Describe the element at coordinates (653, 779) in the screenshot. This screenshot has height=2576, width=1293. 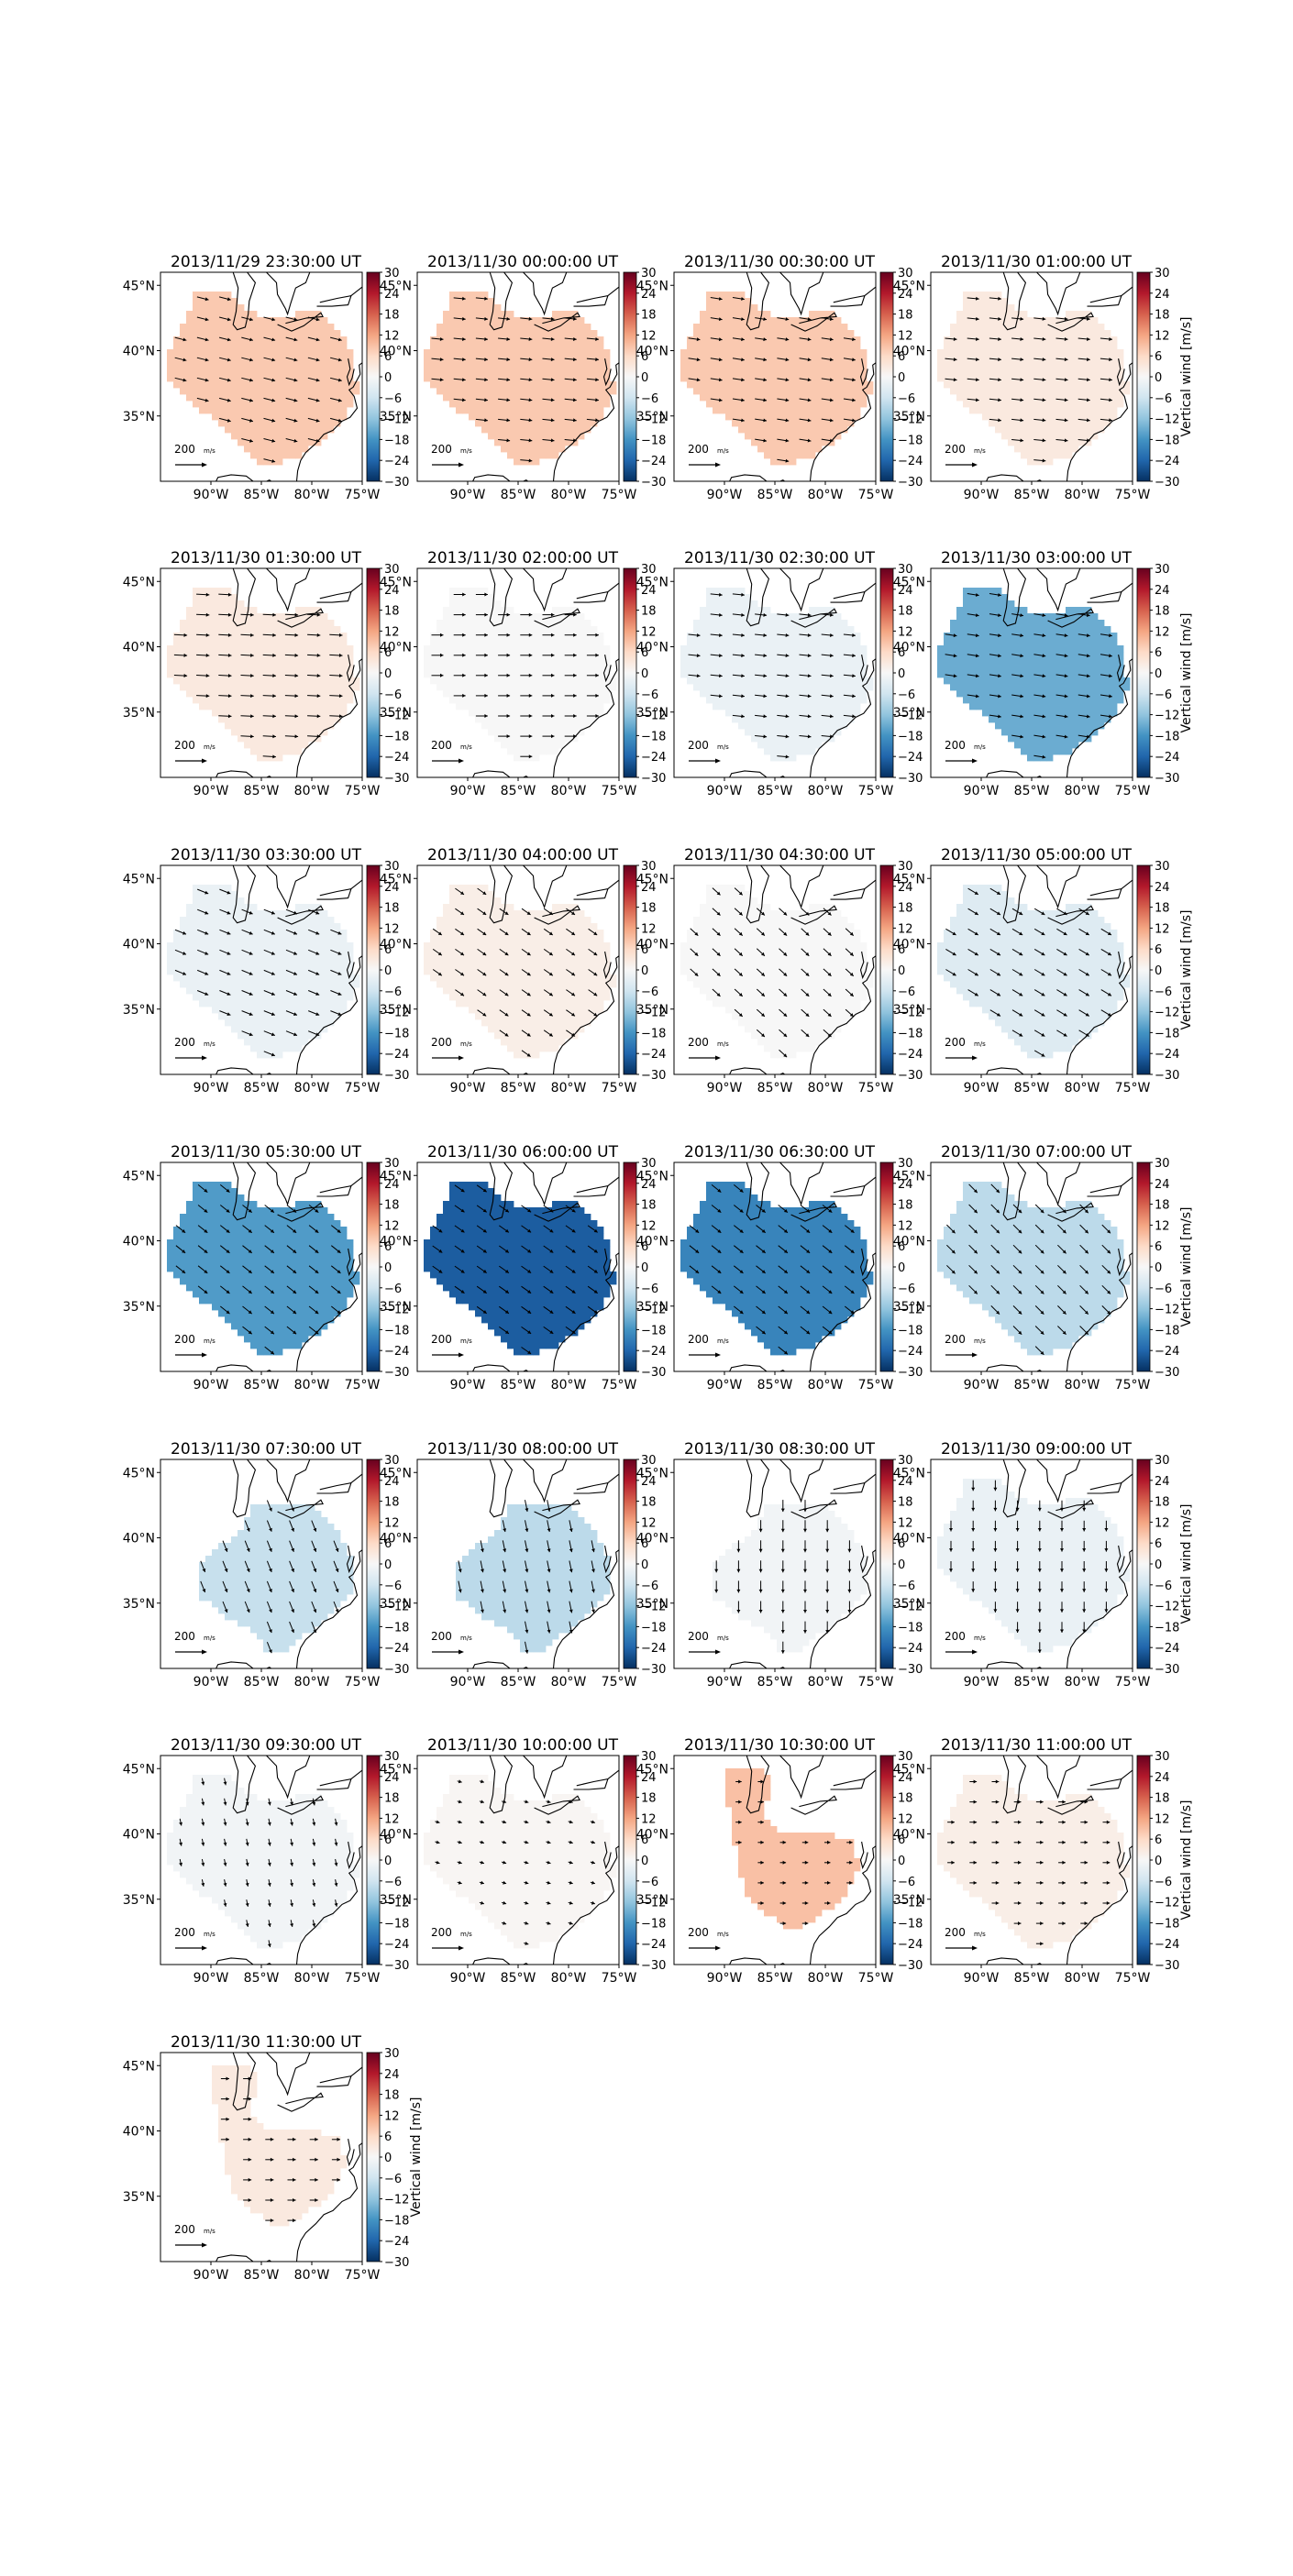
I see `colorbar-tick-label: −30` at that location.